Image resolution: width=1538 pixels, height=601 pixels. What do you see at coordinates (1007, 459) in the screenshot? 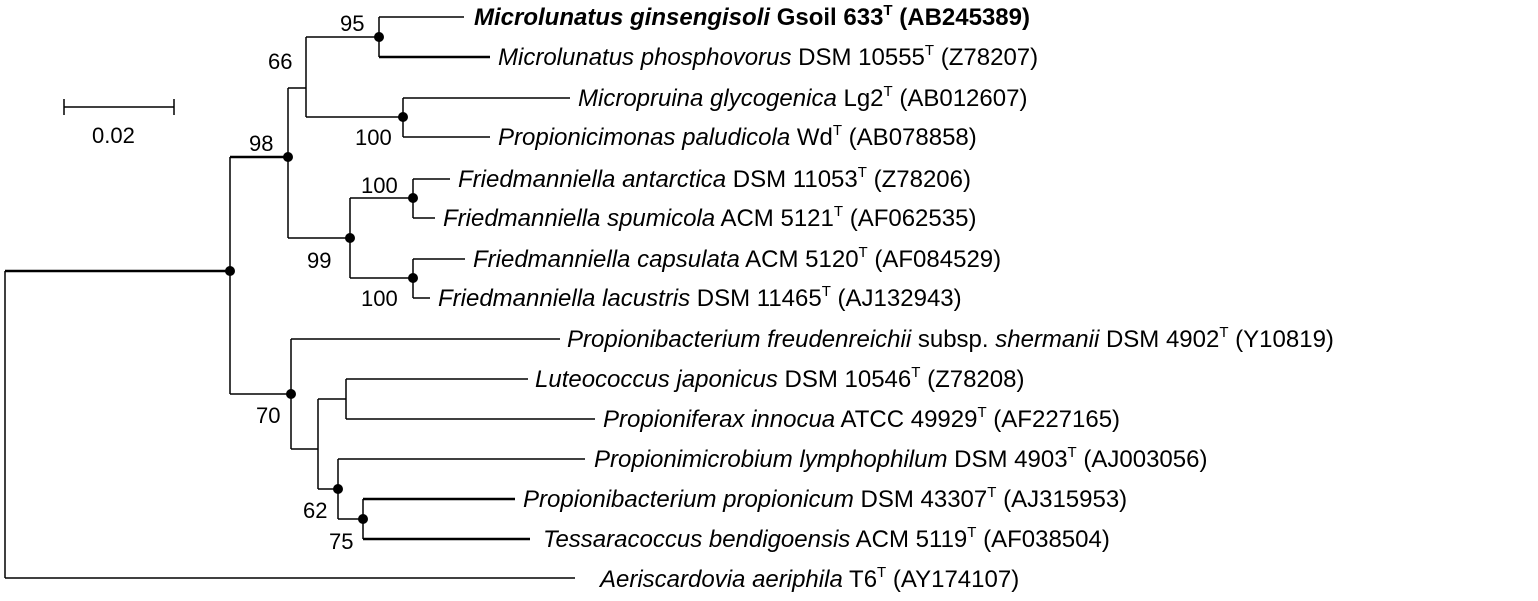
I see `taxon-strain: DSM 4903` at bounding box center [1007, 459].